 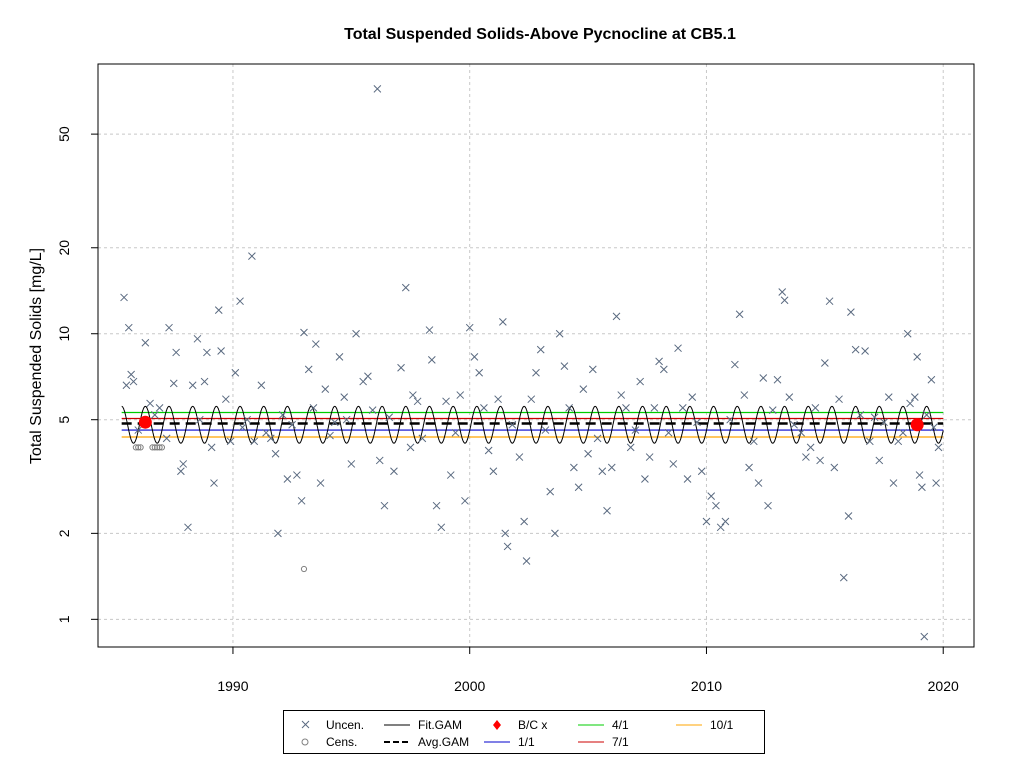 What do you see at coordinates (397, 742) in the screenshot?
I see `dashed-line-icon` at bounding box center [397, 742].